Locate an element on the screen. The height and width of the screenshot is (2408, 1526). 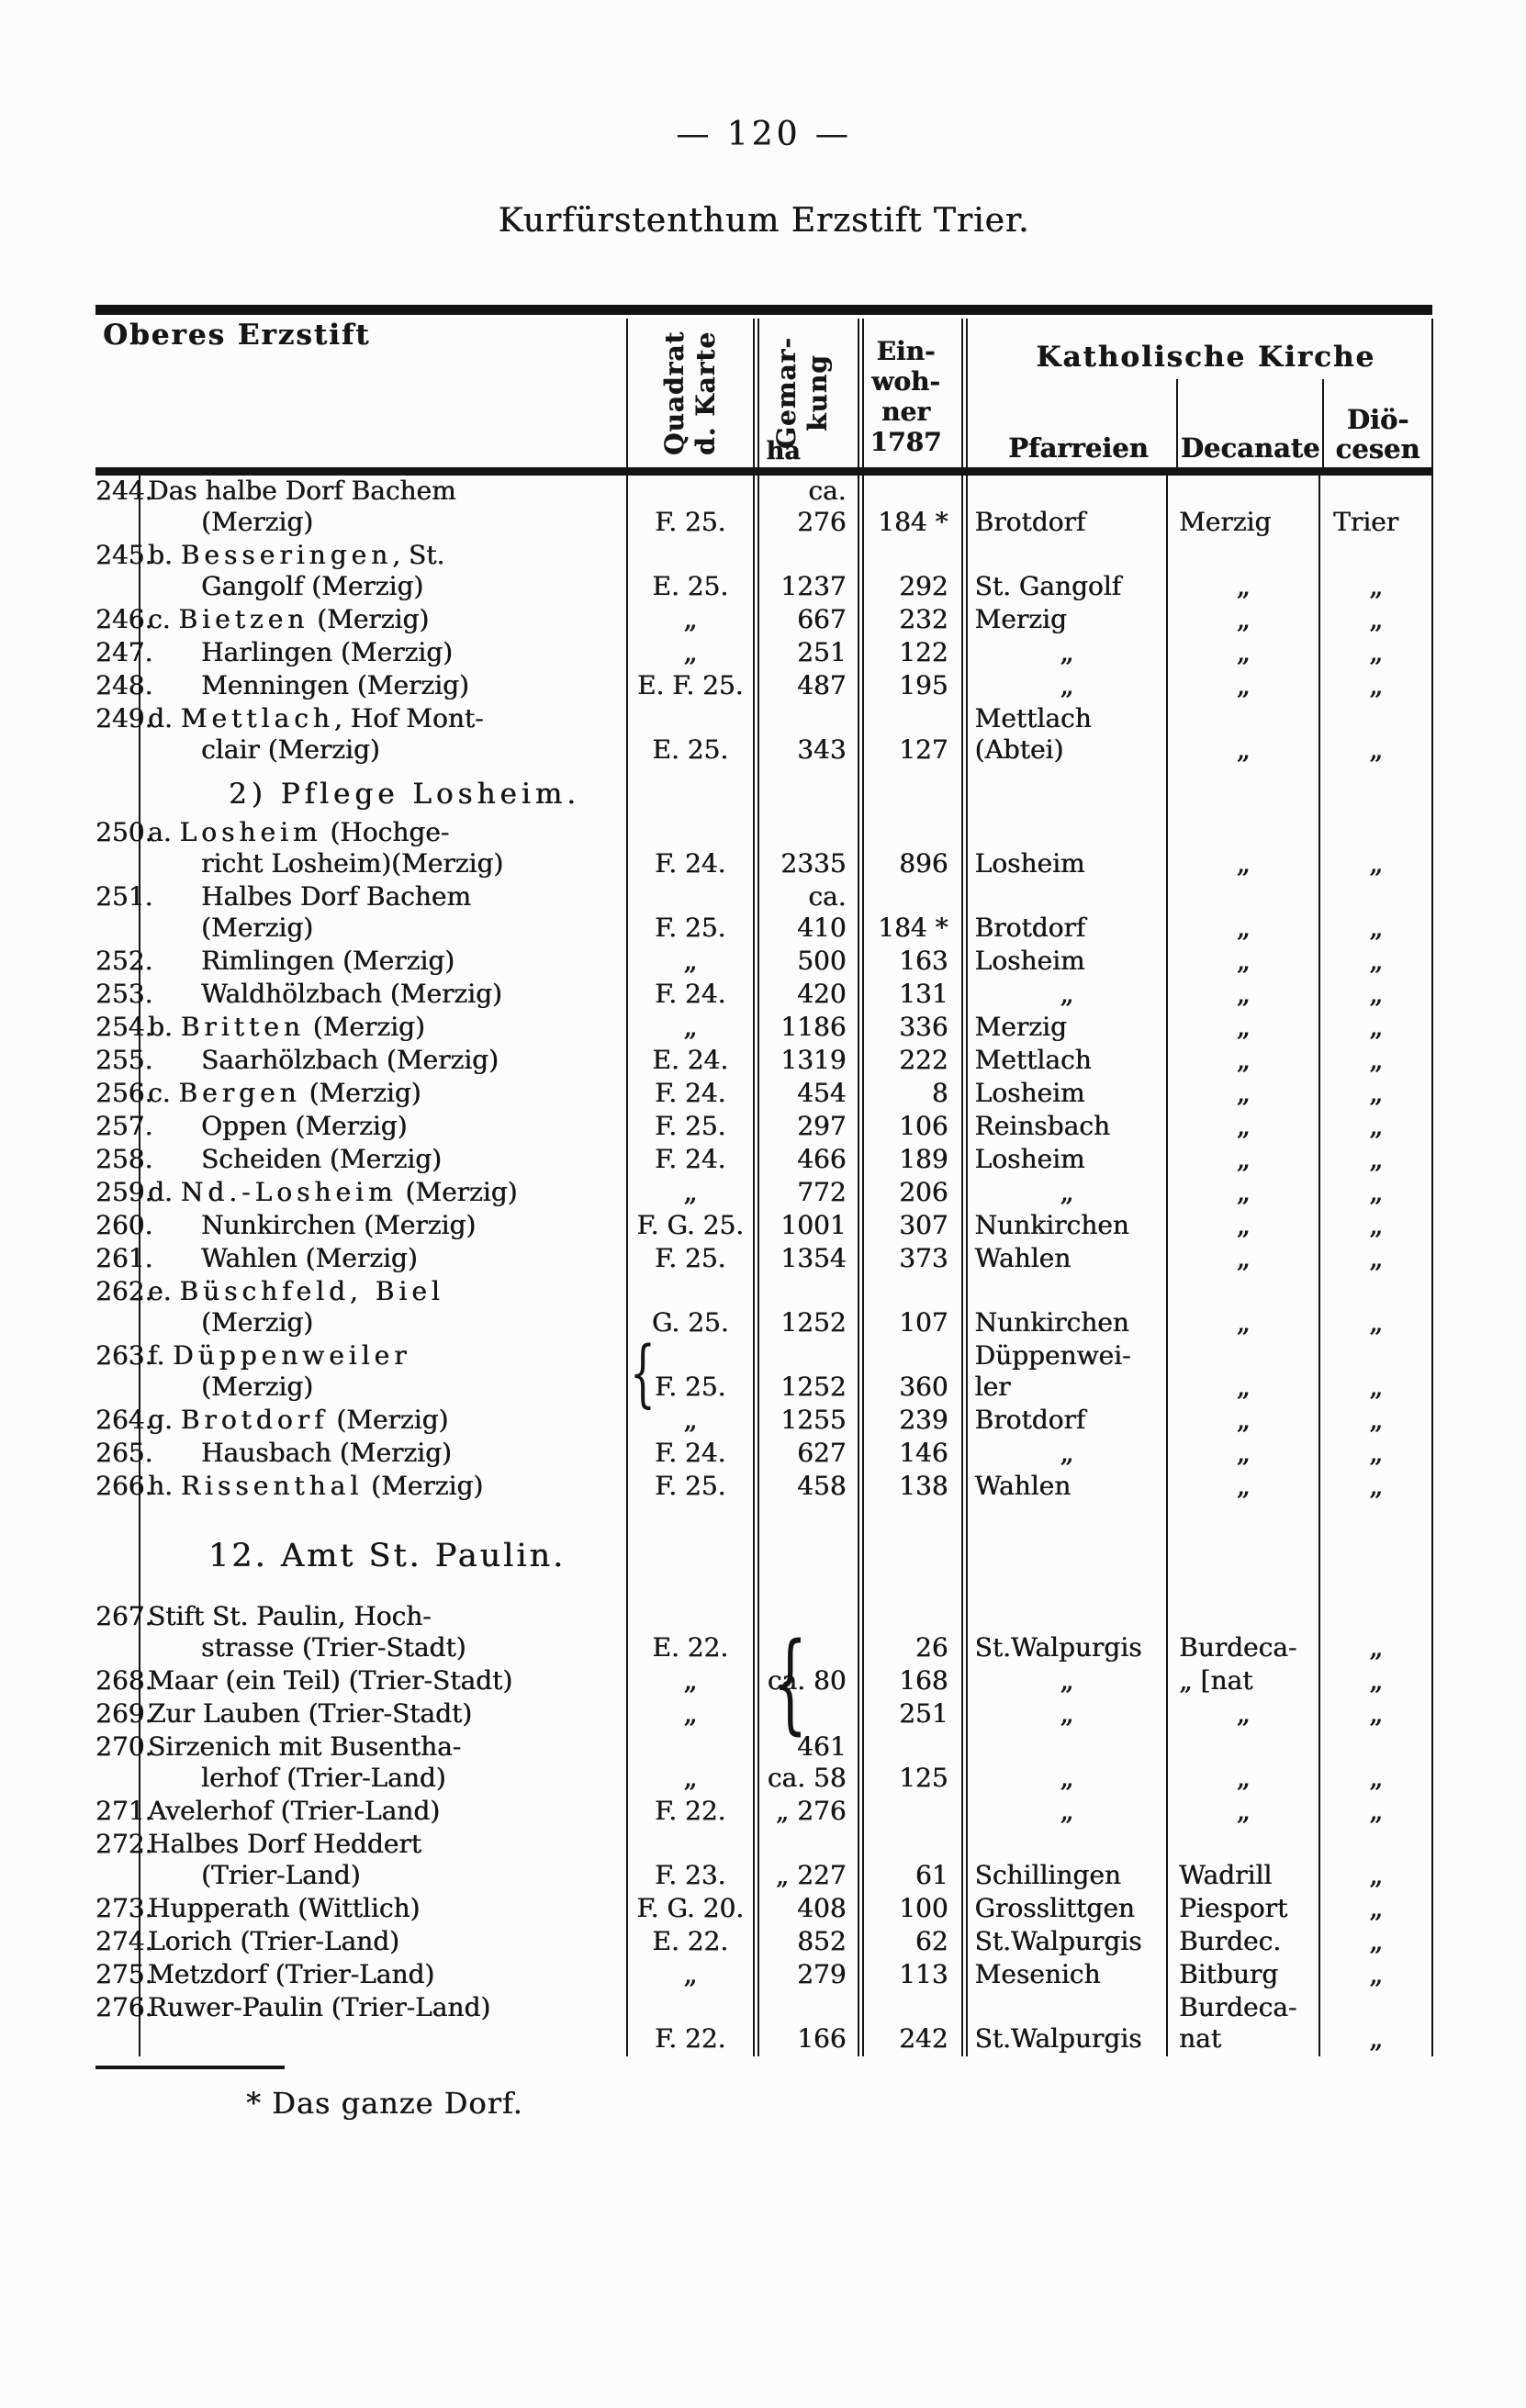
row-number-cell: 258. is located at coordinates (124, 1160).